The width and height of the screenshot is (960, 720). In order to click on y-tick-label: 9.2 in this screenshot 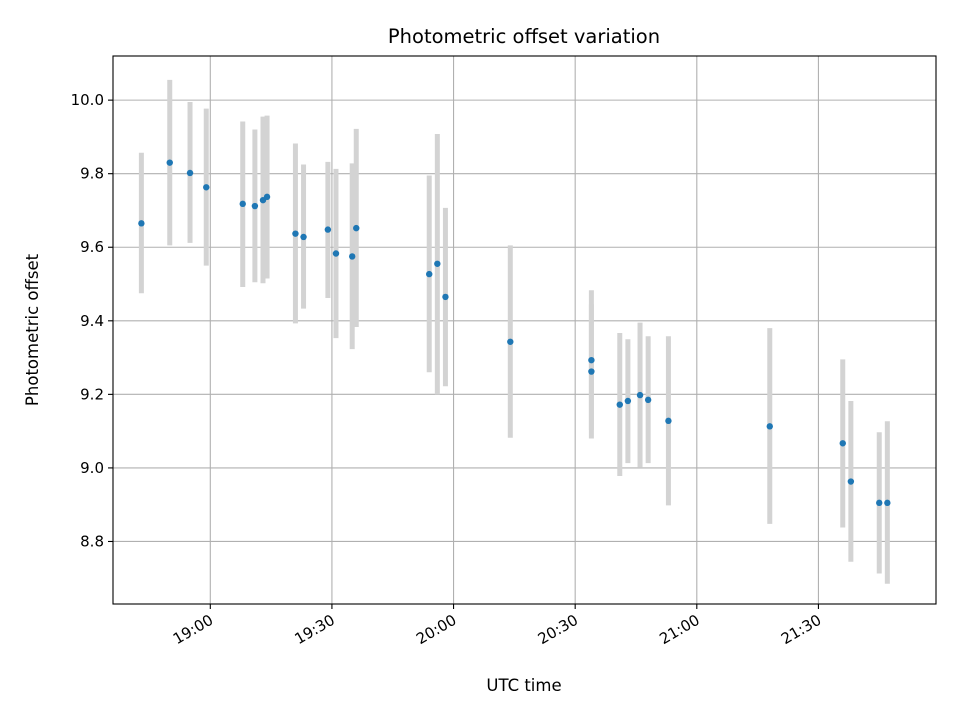, I will do `click(92, 394)`.